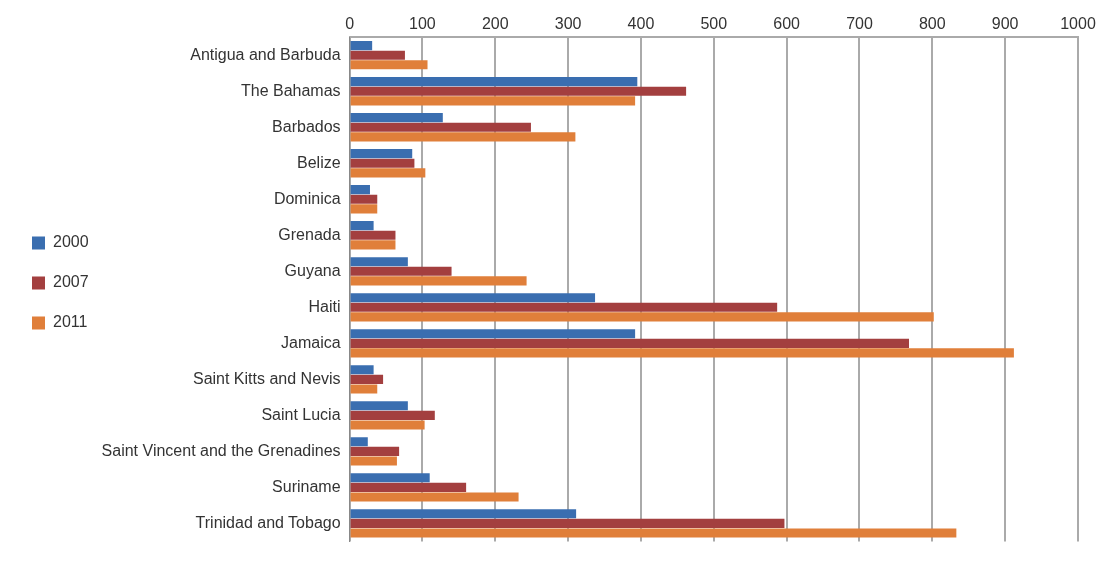  Describe the element at coordinates (306, 126) in the screenshot. I see `y-tick-label: Barbados` at that location.